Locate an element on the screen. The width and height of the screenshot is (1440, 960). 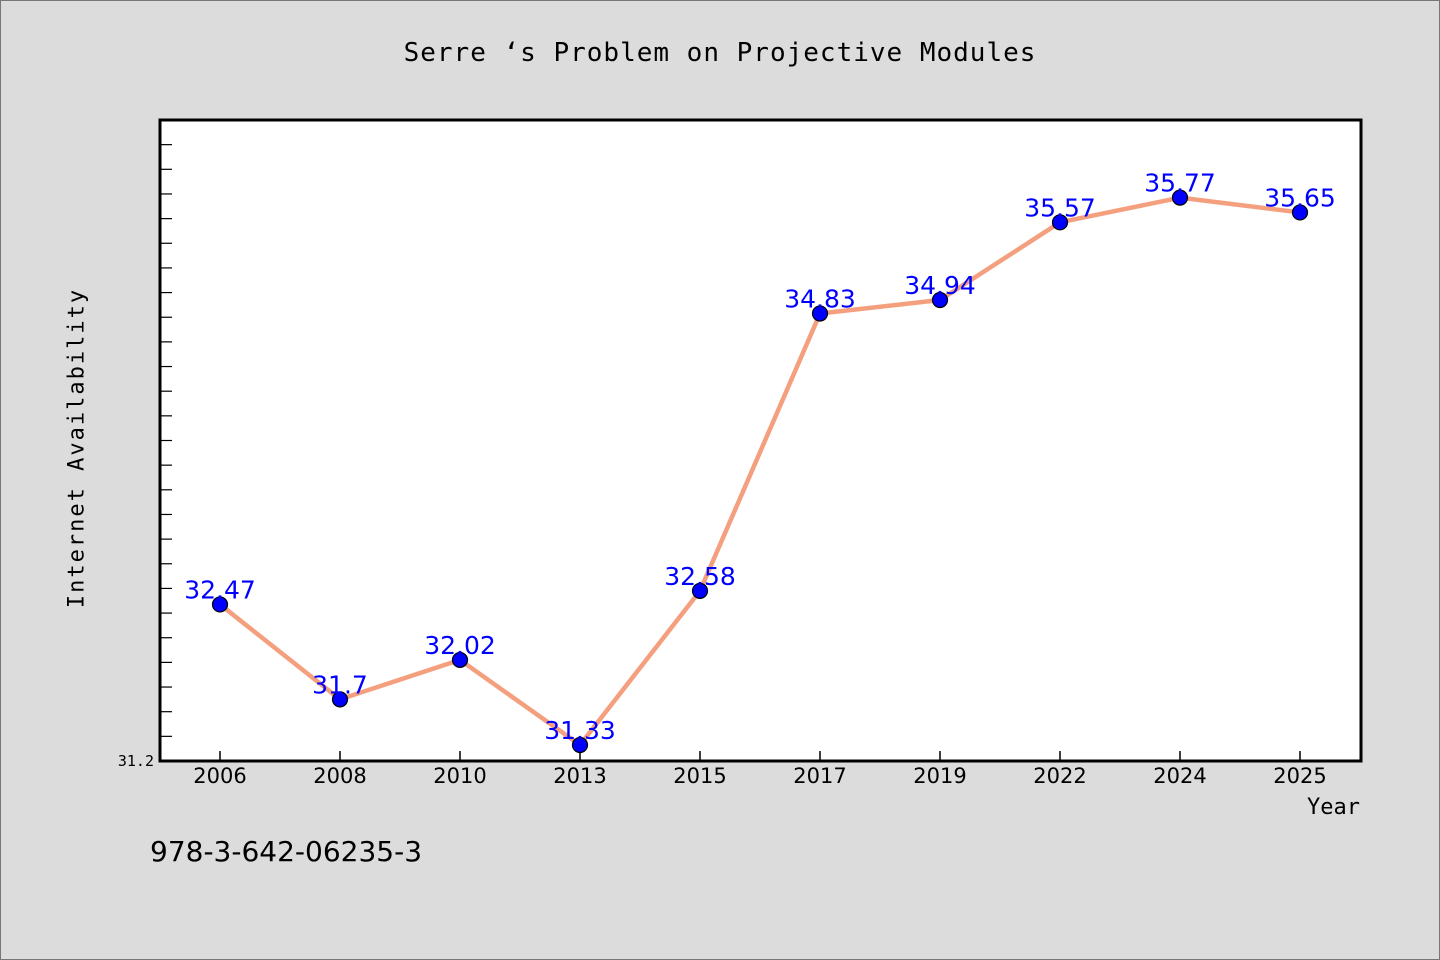
data-label: 31.33 is located at coordinates (580, 730).